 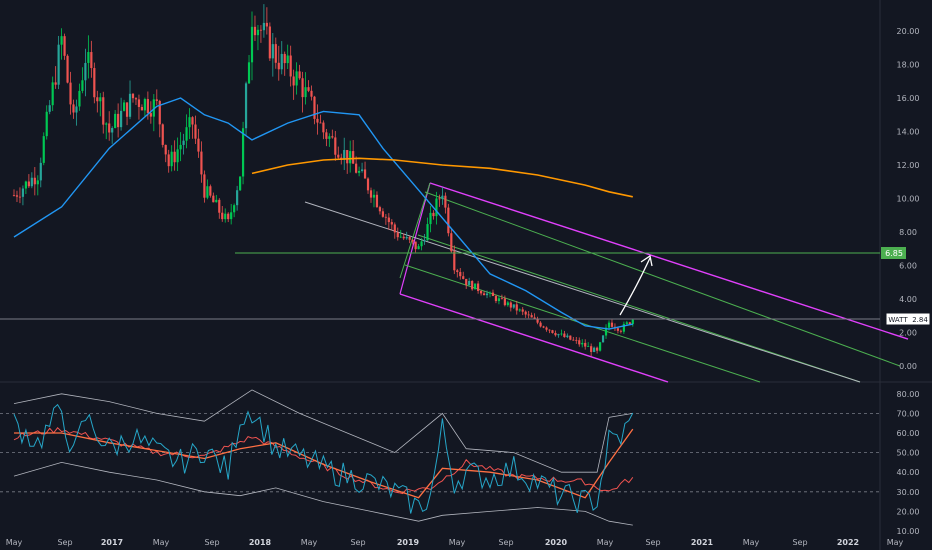 What do you see at coordinates (908, 433) in the screenshot?
I see `rsi-tick-label: 60.00` at bounding box center [908, 433].